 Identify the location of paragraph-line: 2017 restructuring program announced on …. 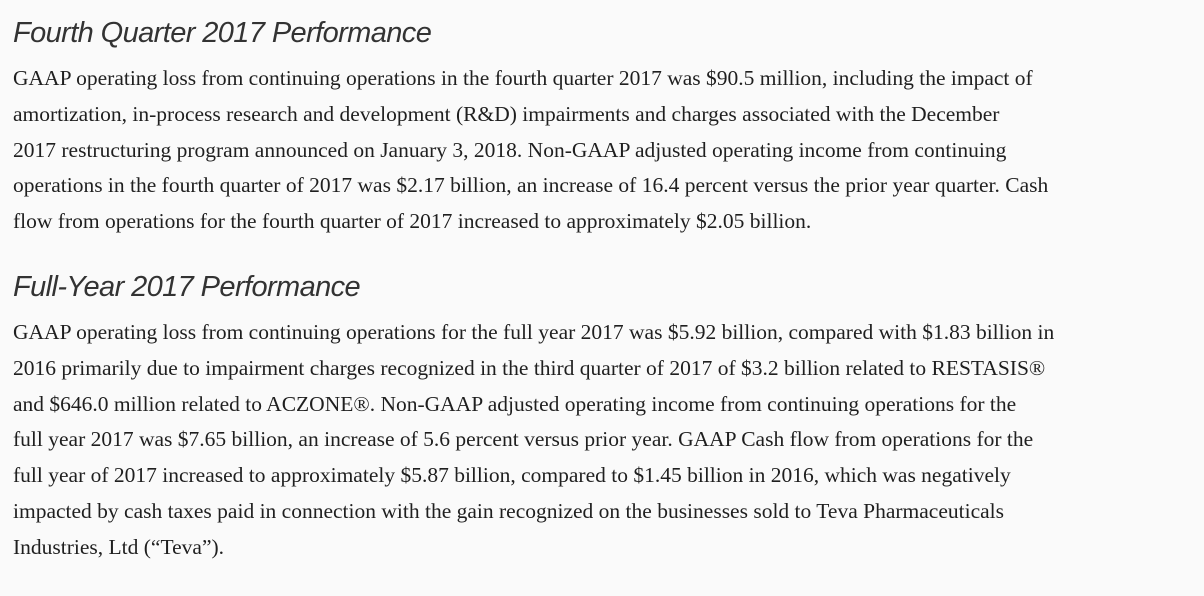
(510, 149).